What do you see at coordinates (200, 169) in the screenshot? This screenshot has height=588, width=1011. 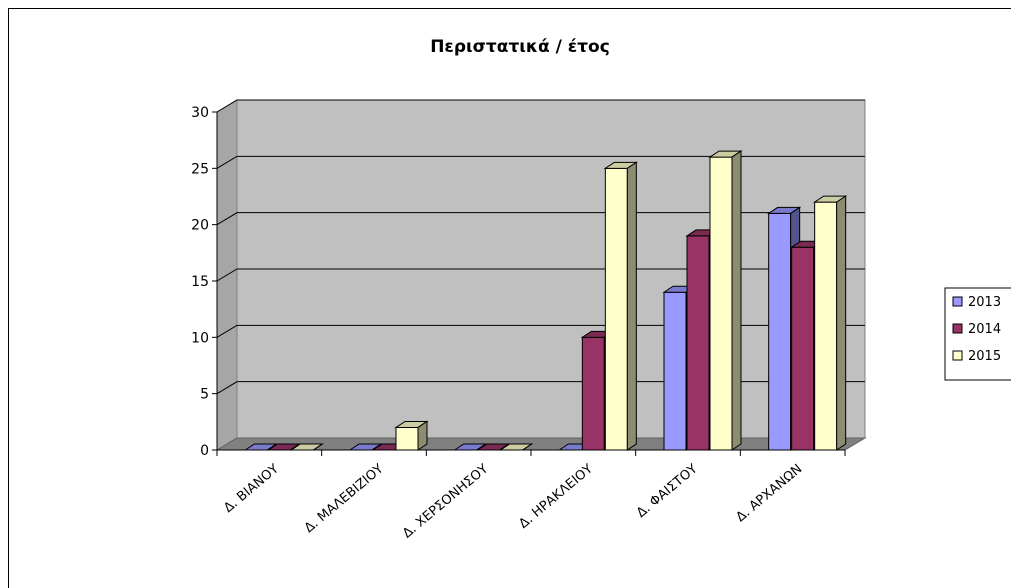 I see `y-tick-label: 25` at bounding box center [200, 169].